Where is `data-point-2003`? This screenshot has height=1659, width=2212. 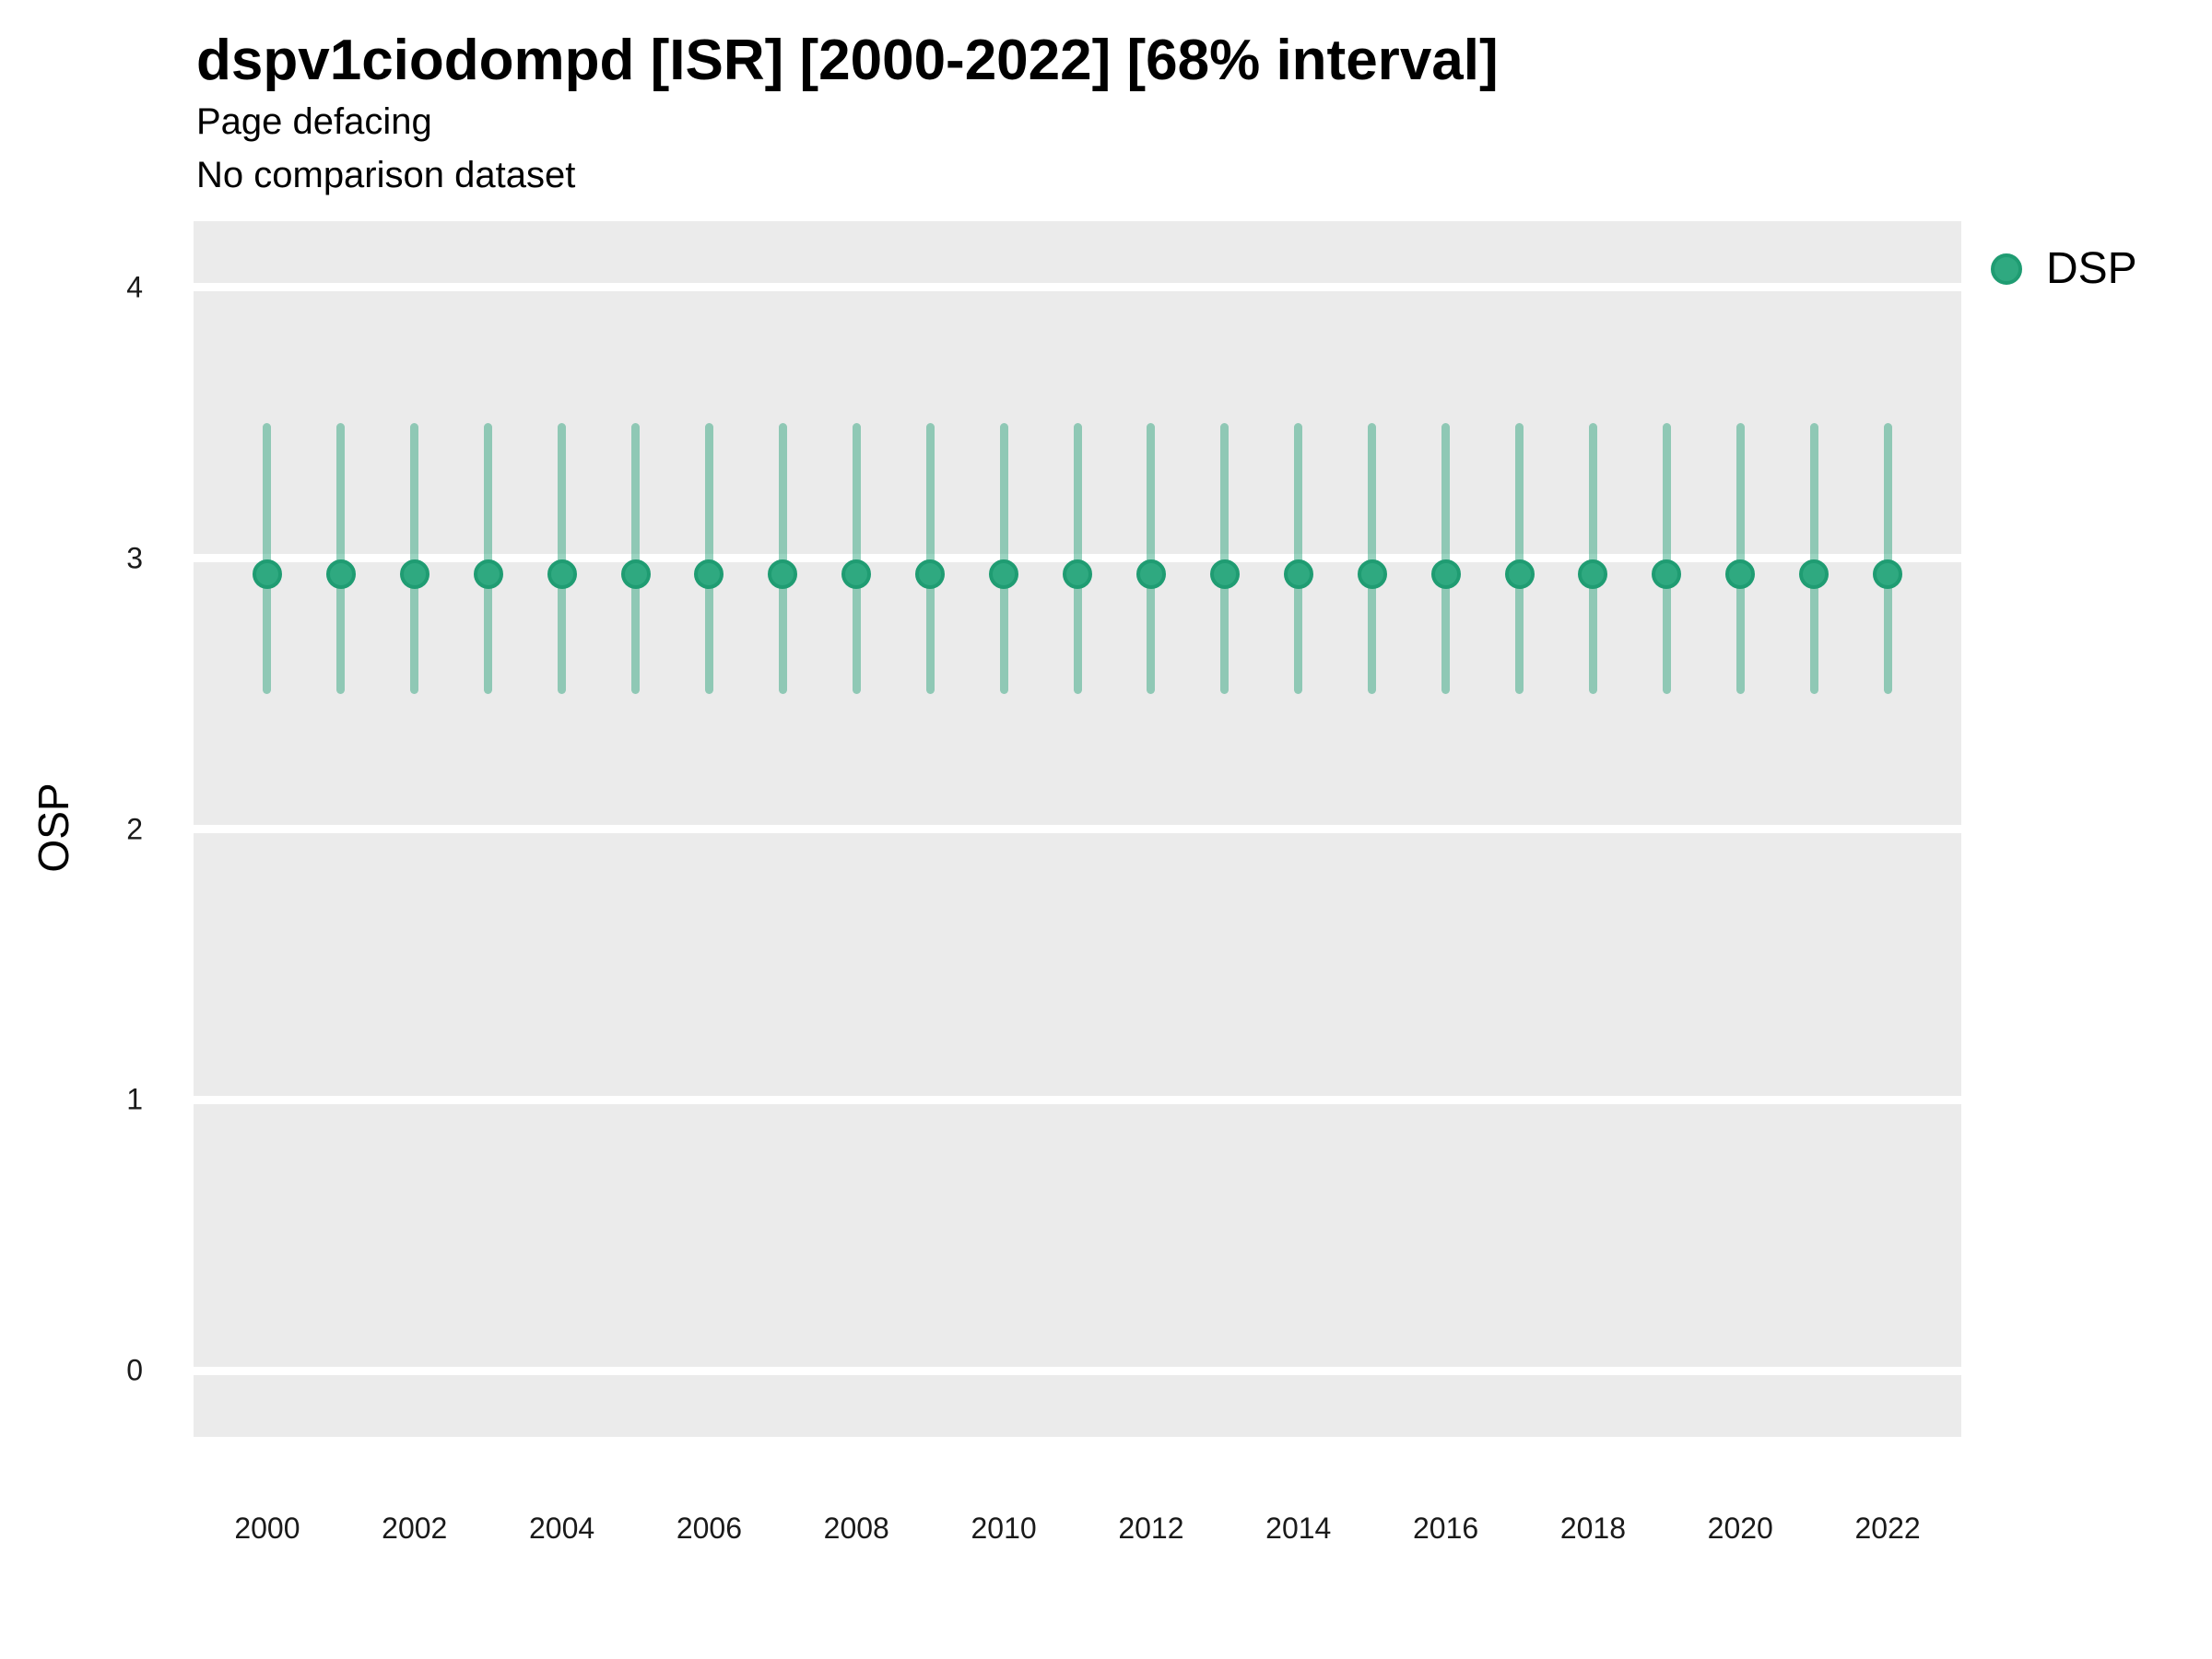 data-point-2003 is located at coordinates (488, 574).